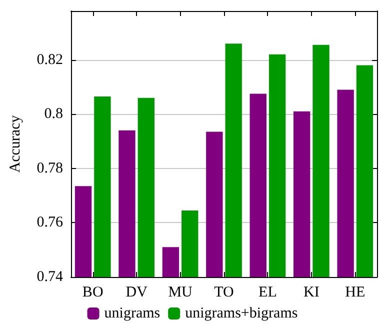 The width and height of the screenshot is (385, 326). I want to click on y-tick-label: 0.76, so click(50, 222).